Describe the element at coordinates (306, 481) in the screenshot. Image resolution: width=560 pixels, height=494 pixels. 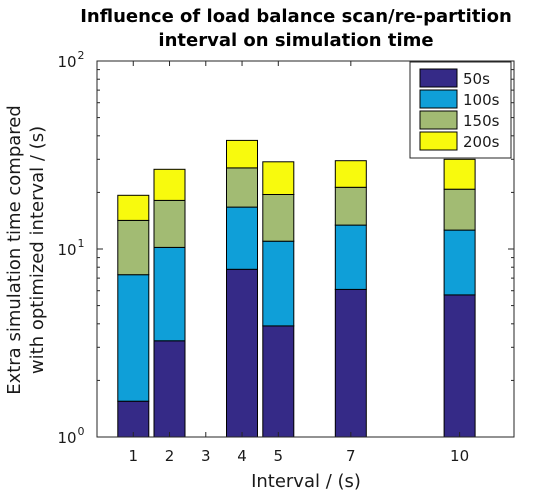
I see `x-axis-label: Interval / (s)` at that location.